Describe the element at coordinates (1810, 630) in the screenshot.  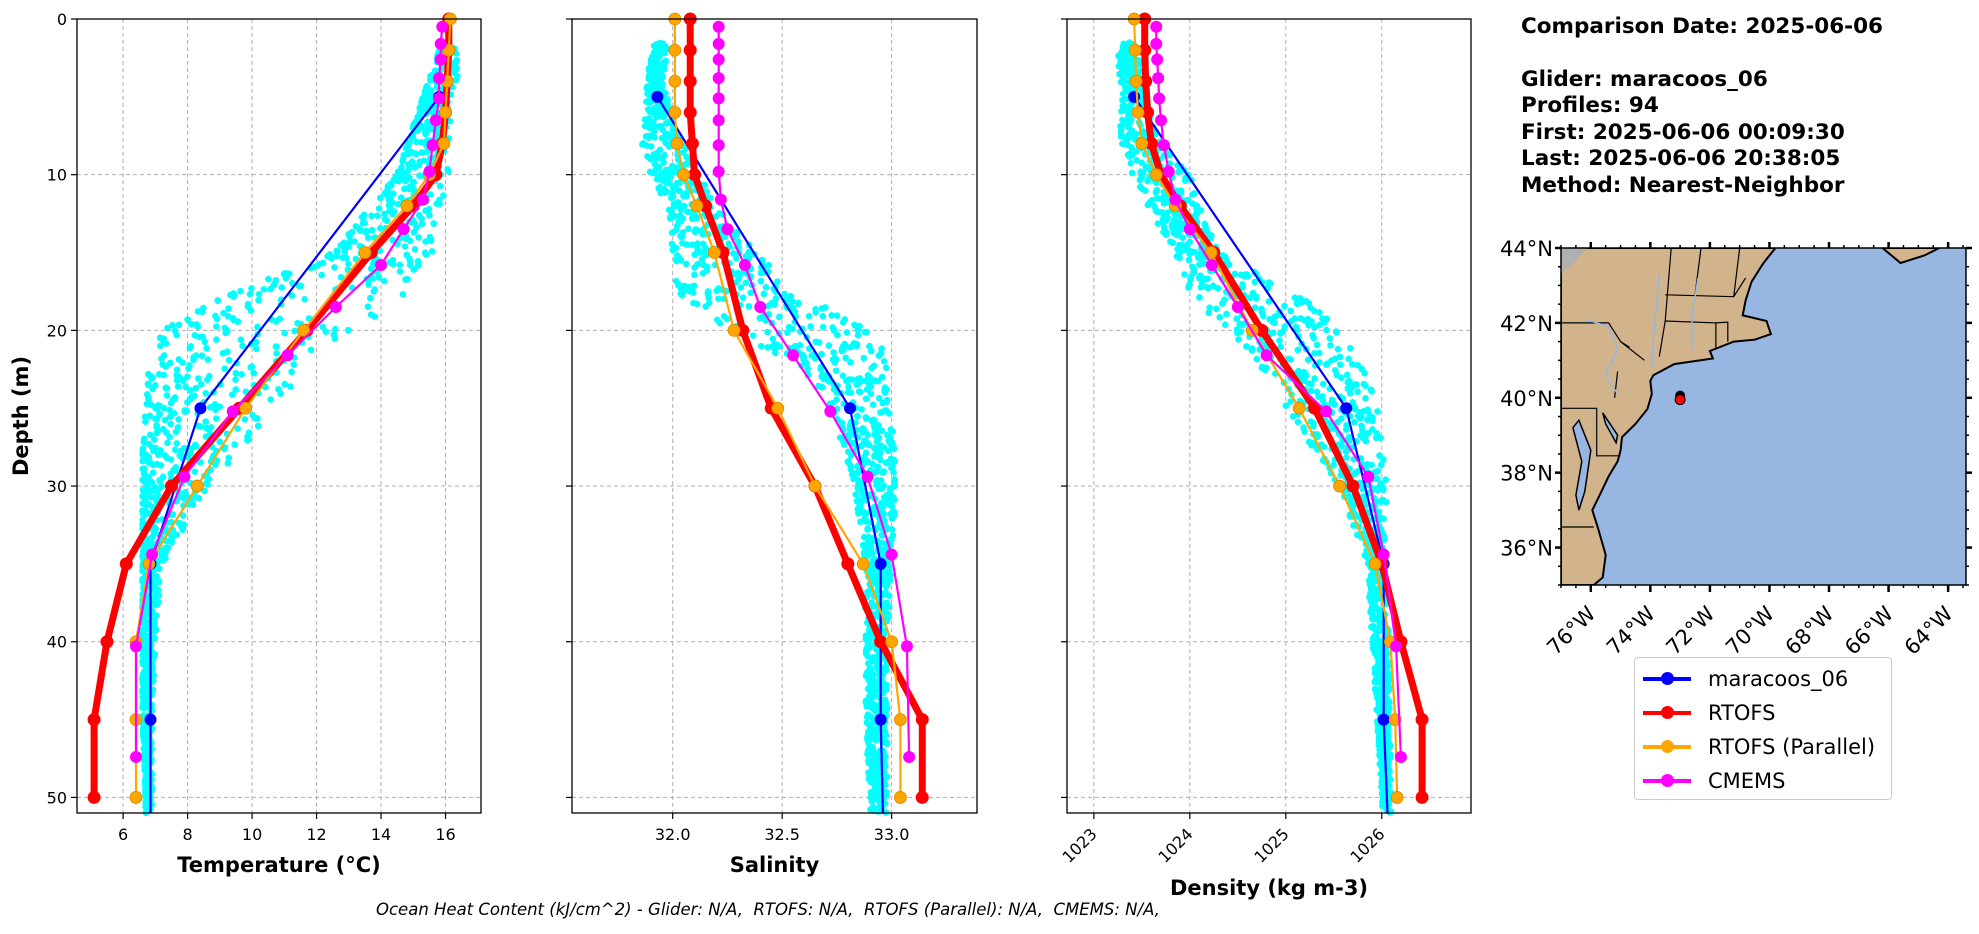
I see `lon-tick-label: 68°W` at that location.